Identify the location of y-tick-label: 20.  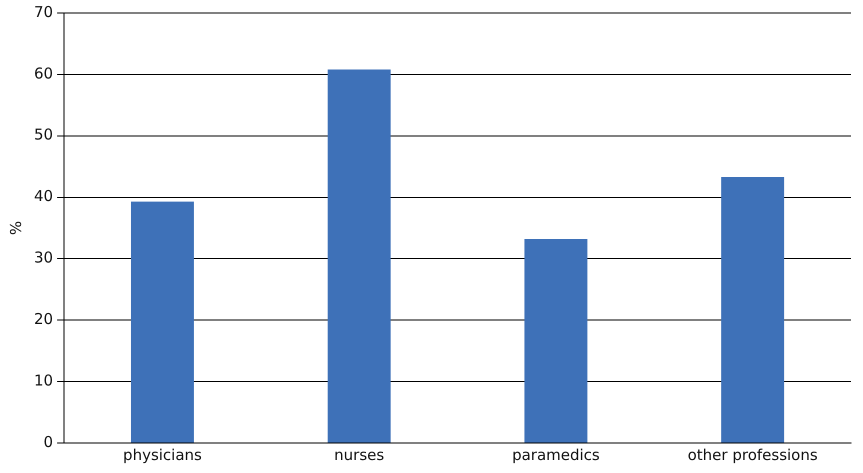
(44, 319).